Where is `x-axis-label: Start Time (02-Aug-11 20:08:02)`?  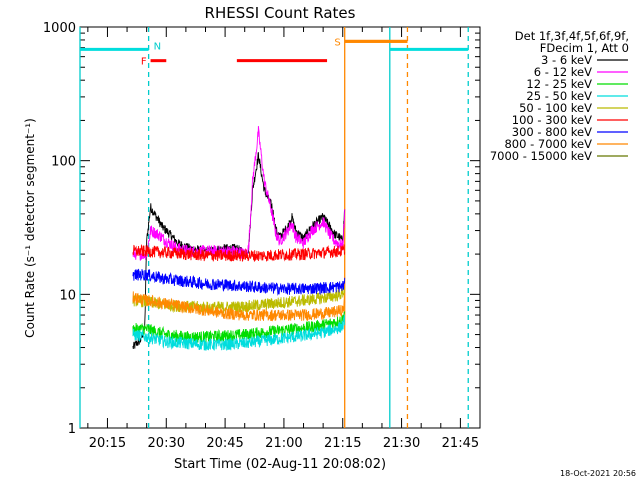 x-axis-label: Start Time (02-Aug-11 20:08:02) is located at coordinates (280, 464).